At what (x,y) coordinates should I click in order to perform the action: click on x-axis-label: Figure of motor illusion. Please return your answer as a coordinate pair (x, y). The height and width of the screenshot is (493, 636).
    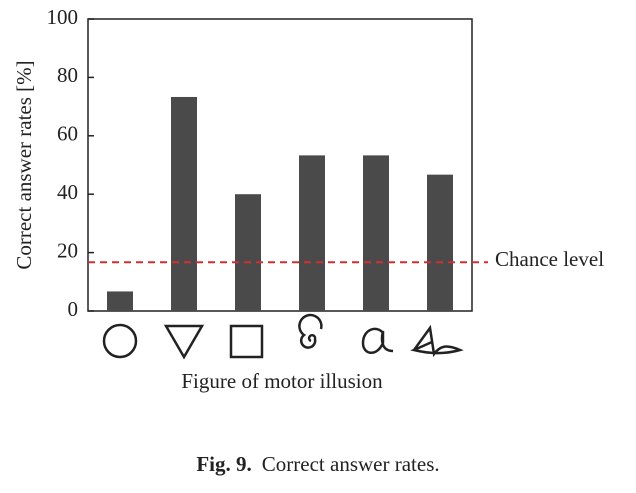
    Looking at the image, I should click on (282, 381).